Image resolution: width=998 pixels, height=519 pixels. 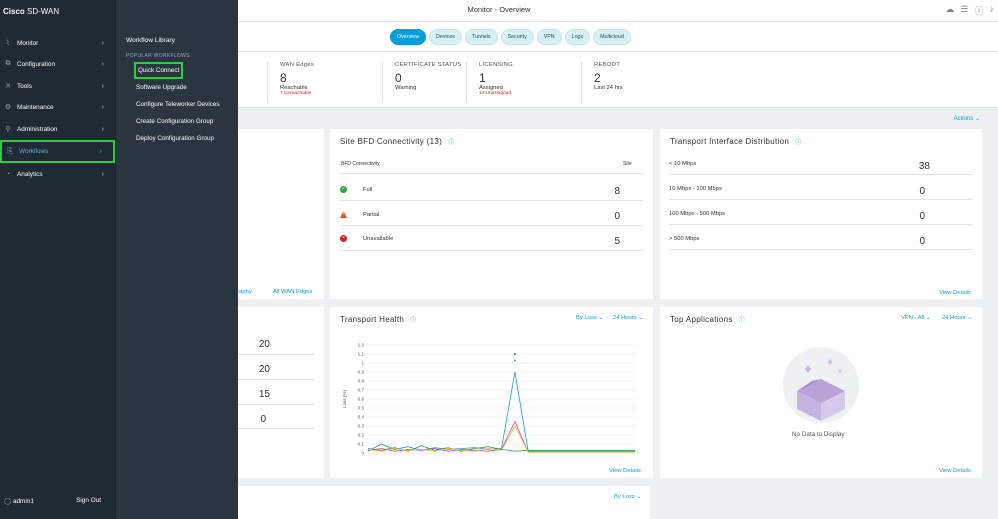 What do you see at coordinates (549, 37) in the screenshot?
I see `tab-vpn: VPN` at bounding box center [549, 37].